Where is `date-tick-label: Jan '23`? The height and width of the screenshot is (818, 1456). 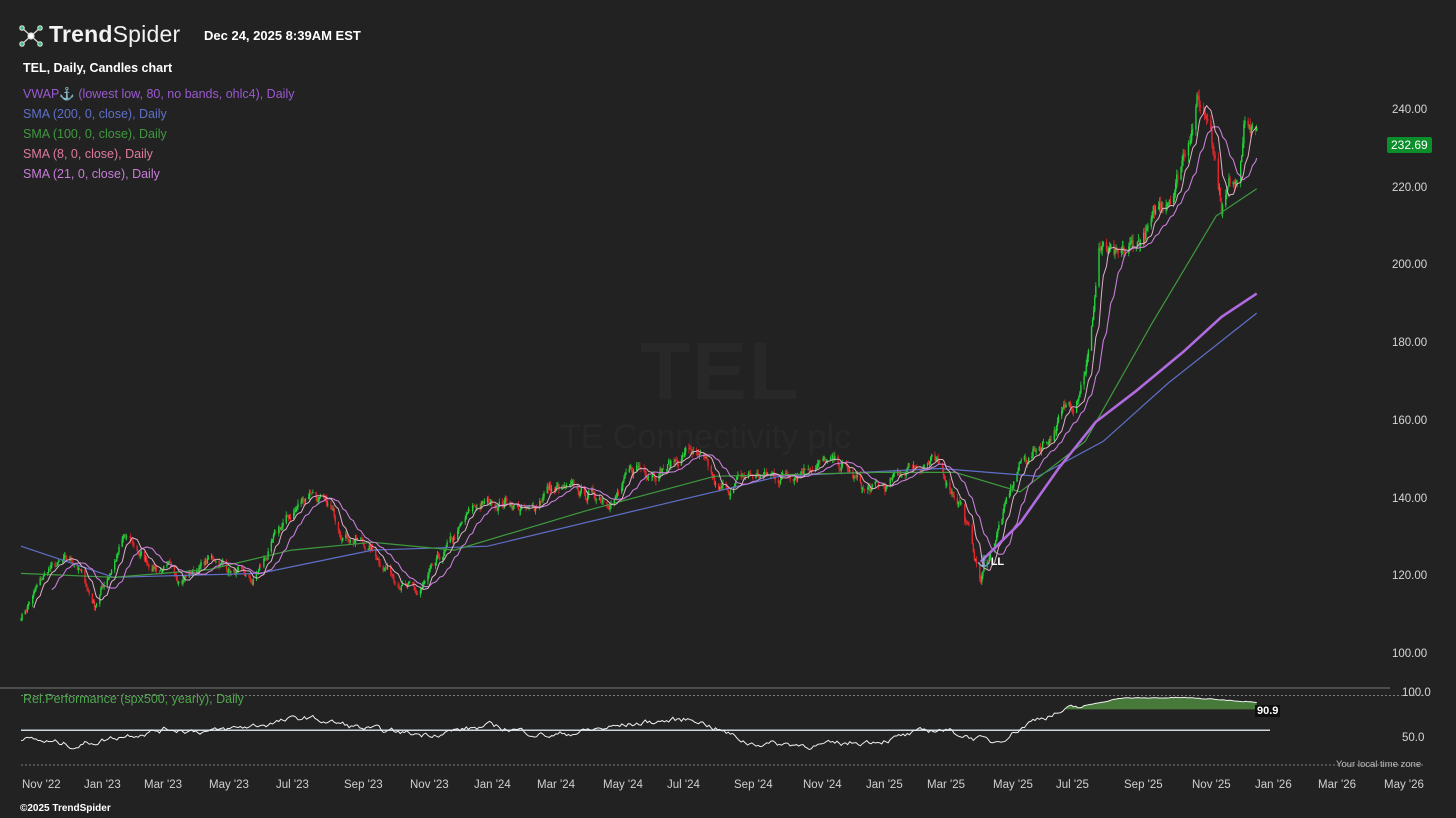 date-tick-label: Jan '23 is located at coordinates (102, 785).